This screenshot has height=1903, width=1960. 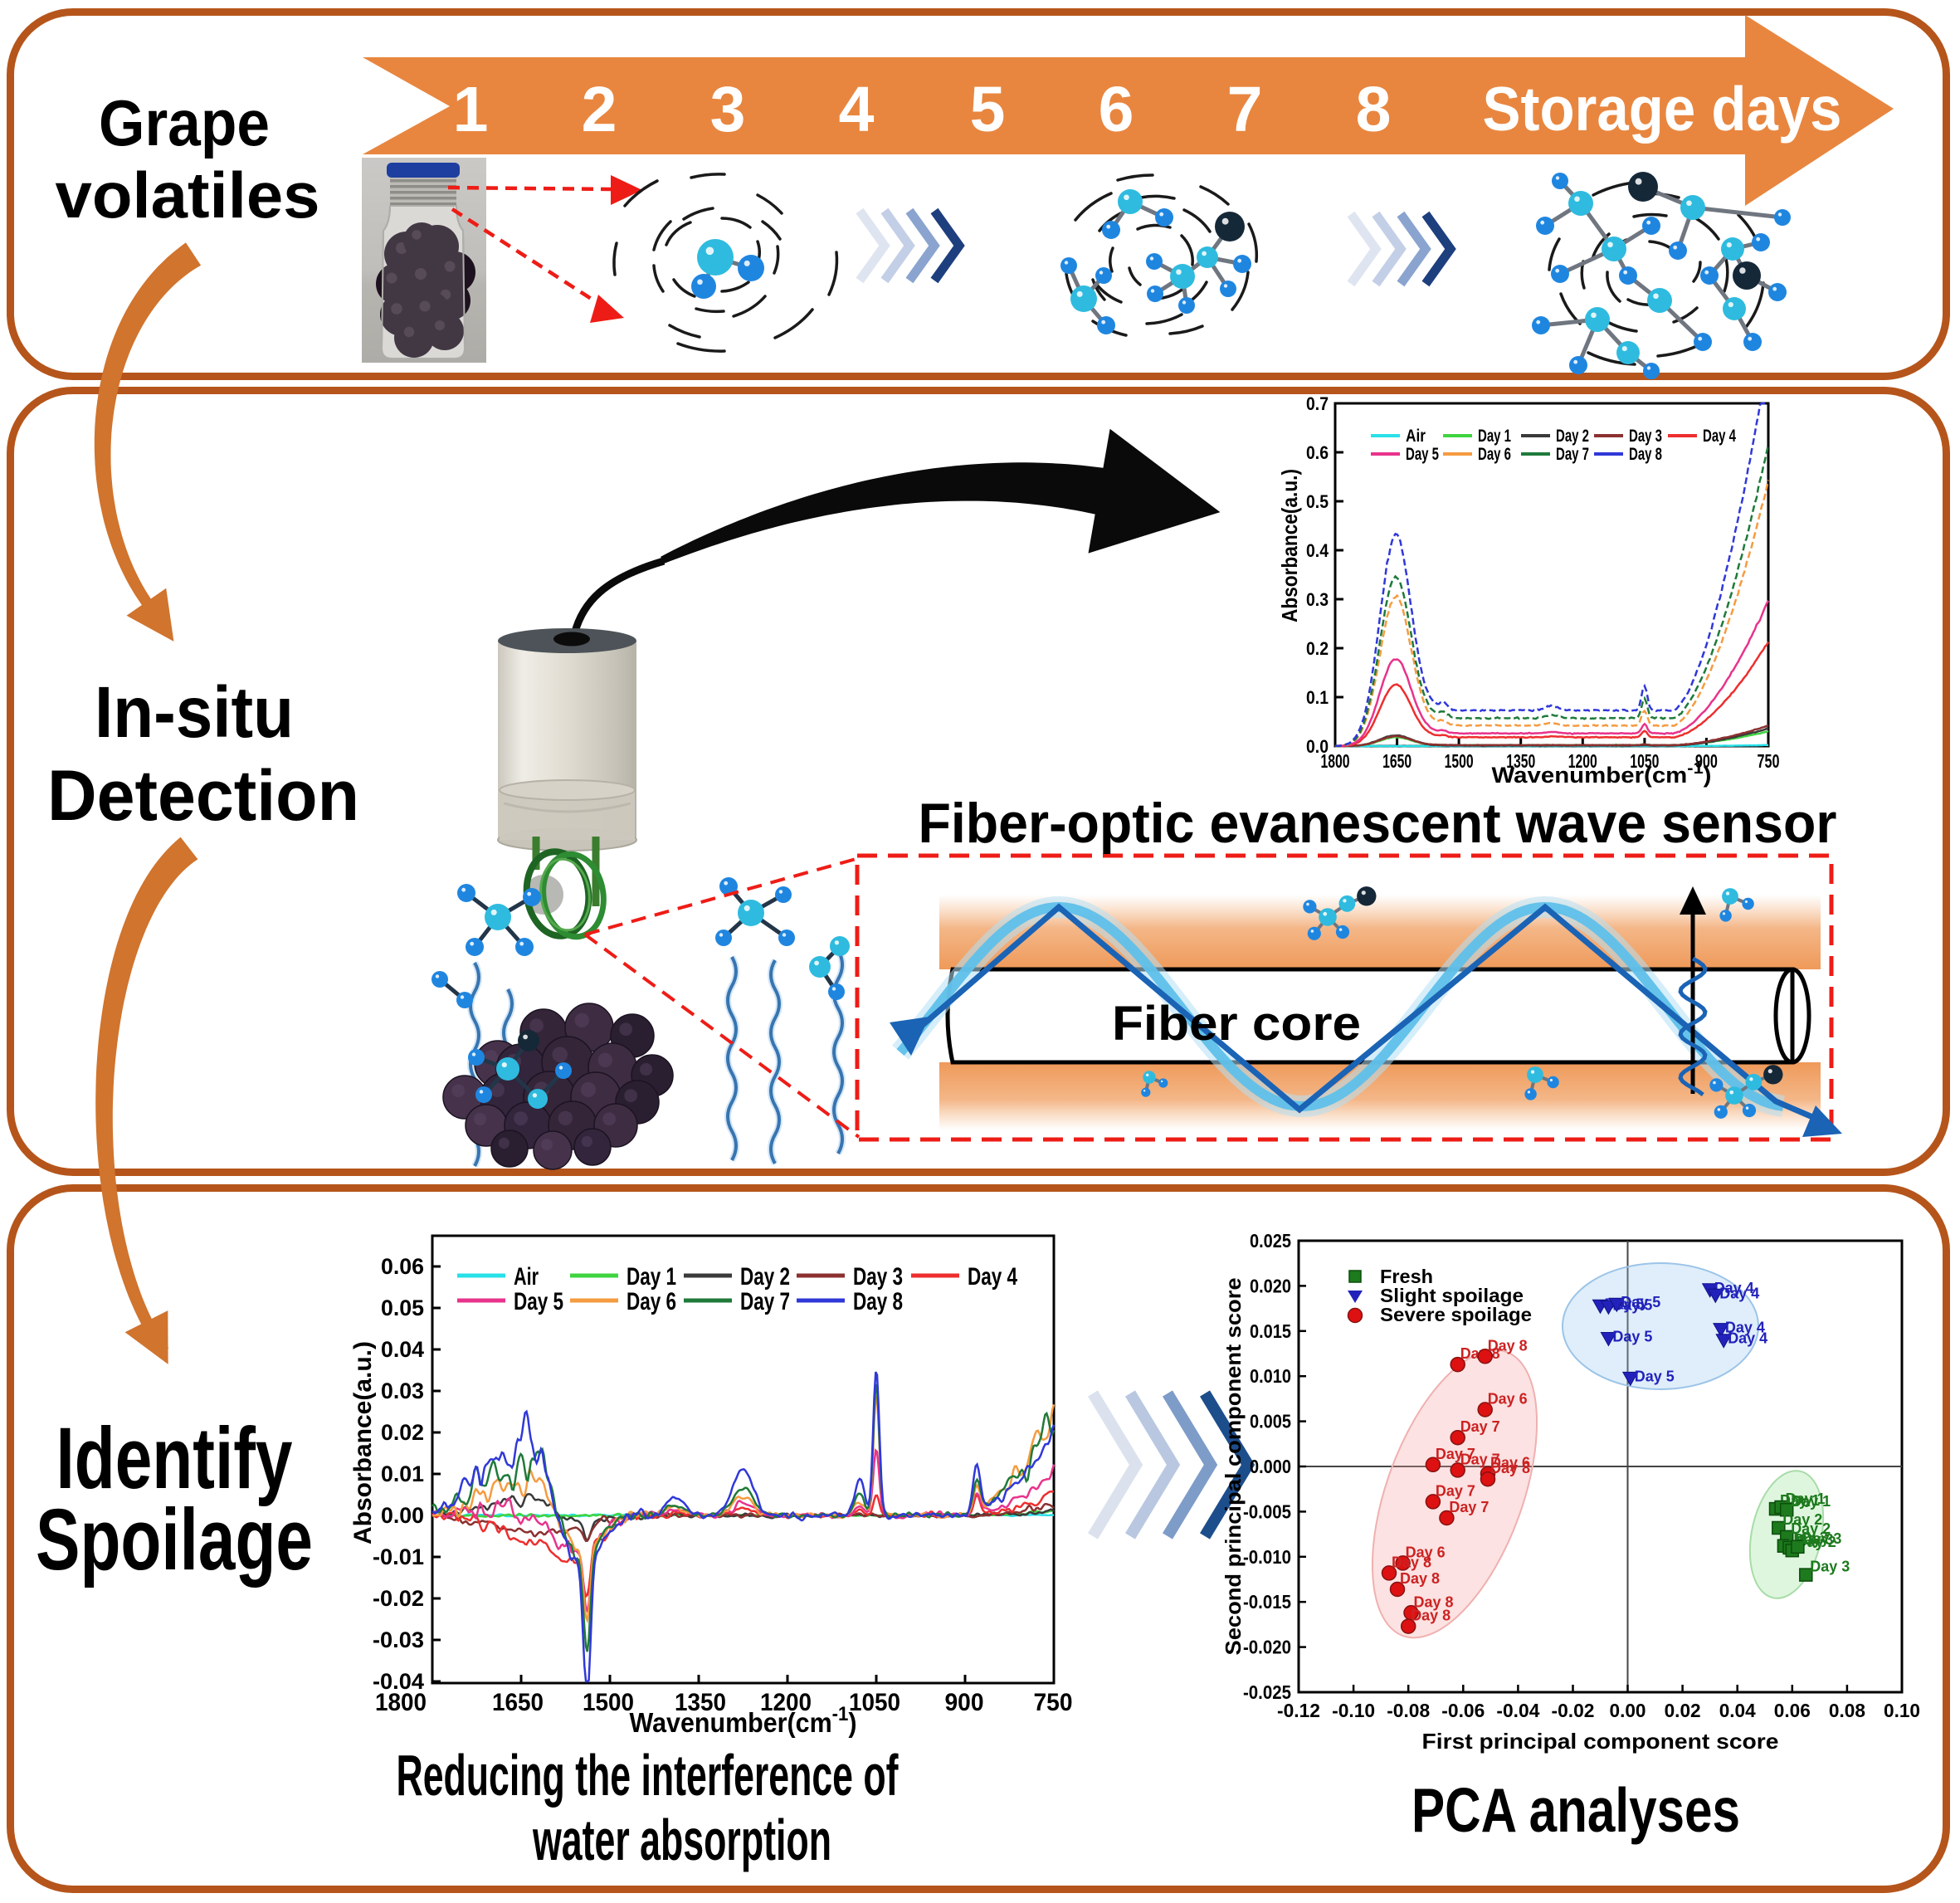 What do you see at coordinates (1463, 1710) in the screenshot?
I see `svg-text: -0.06` at bounding box center [1463, 1710].